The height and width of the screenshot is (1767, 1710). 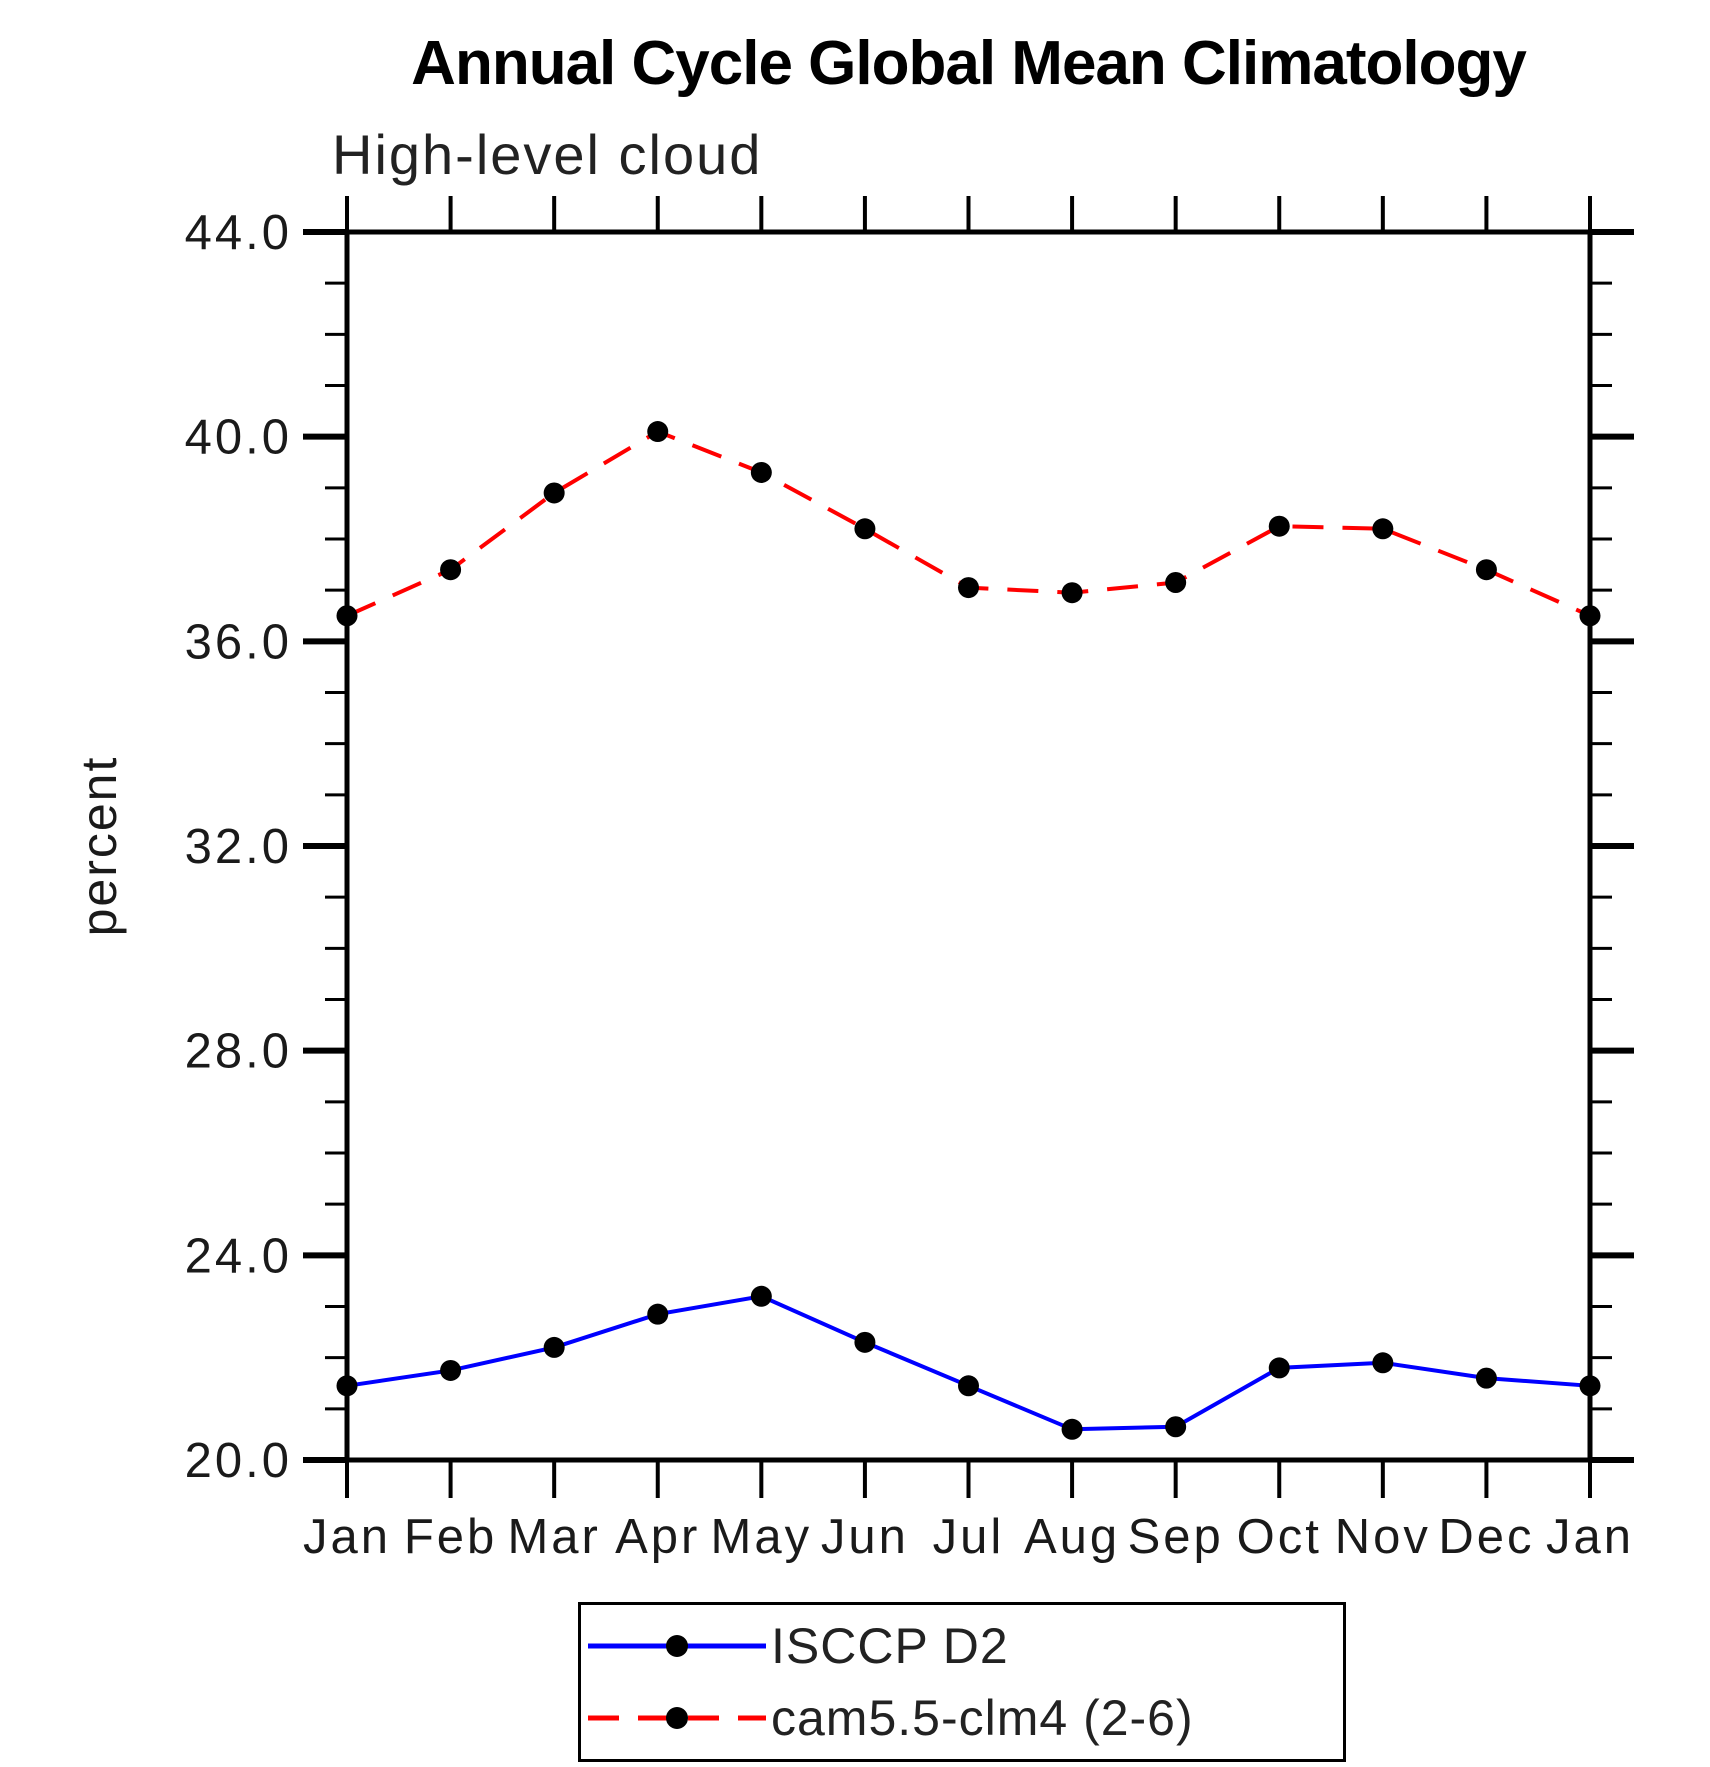 I want to click on x-tick-label: Dec, so click(x=1486, y=1537).